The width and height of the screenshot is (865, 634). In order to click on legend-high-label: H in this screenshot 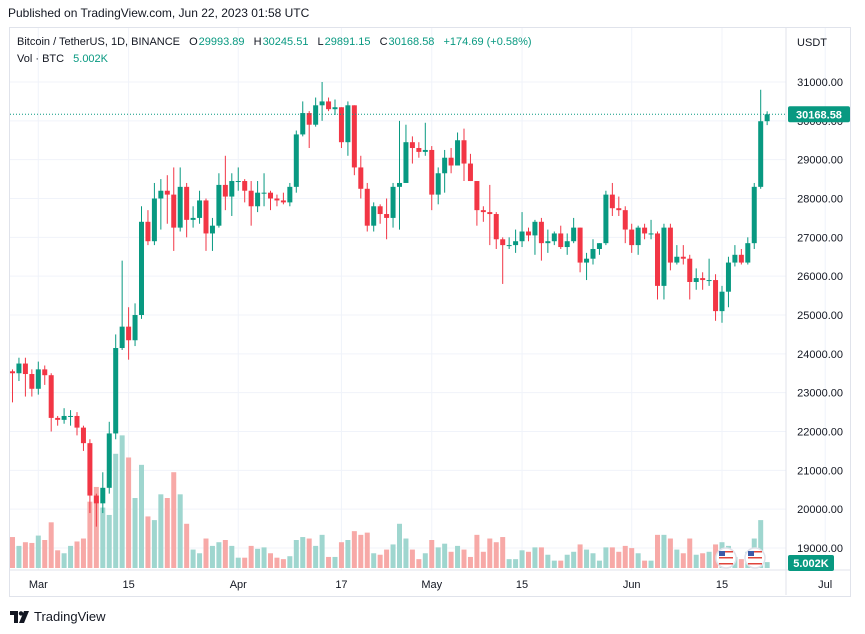, I will do `click(257, 42)`.